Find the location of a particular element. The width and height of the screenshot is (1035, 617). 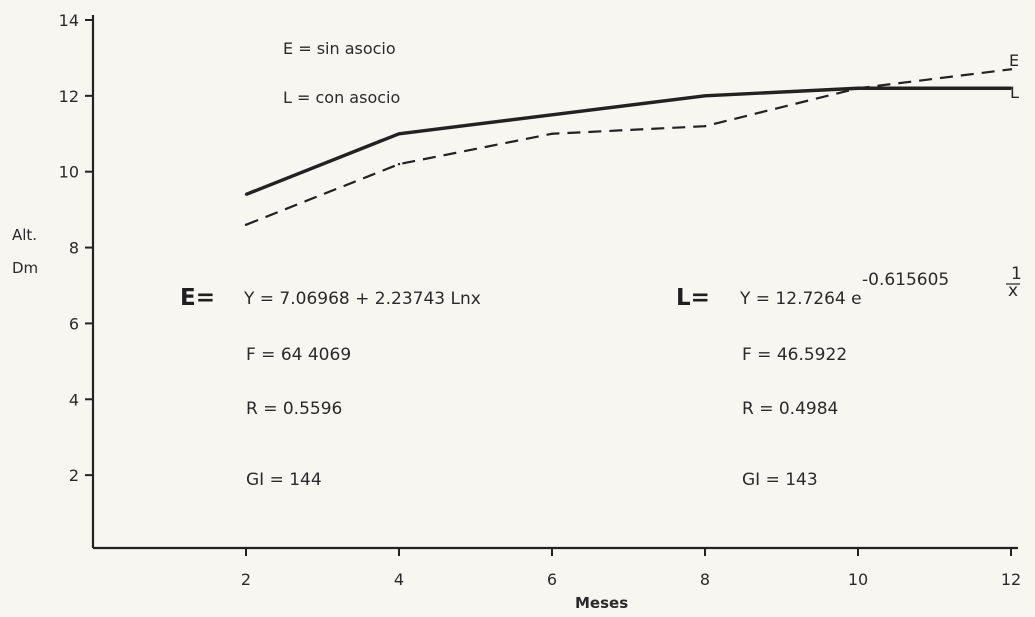

annotation-l-lhs: L= is located at coordinates (693, 298).